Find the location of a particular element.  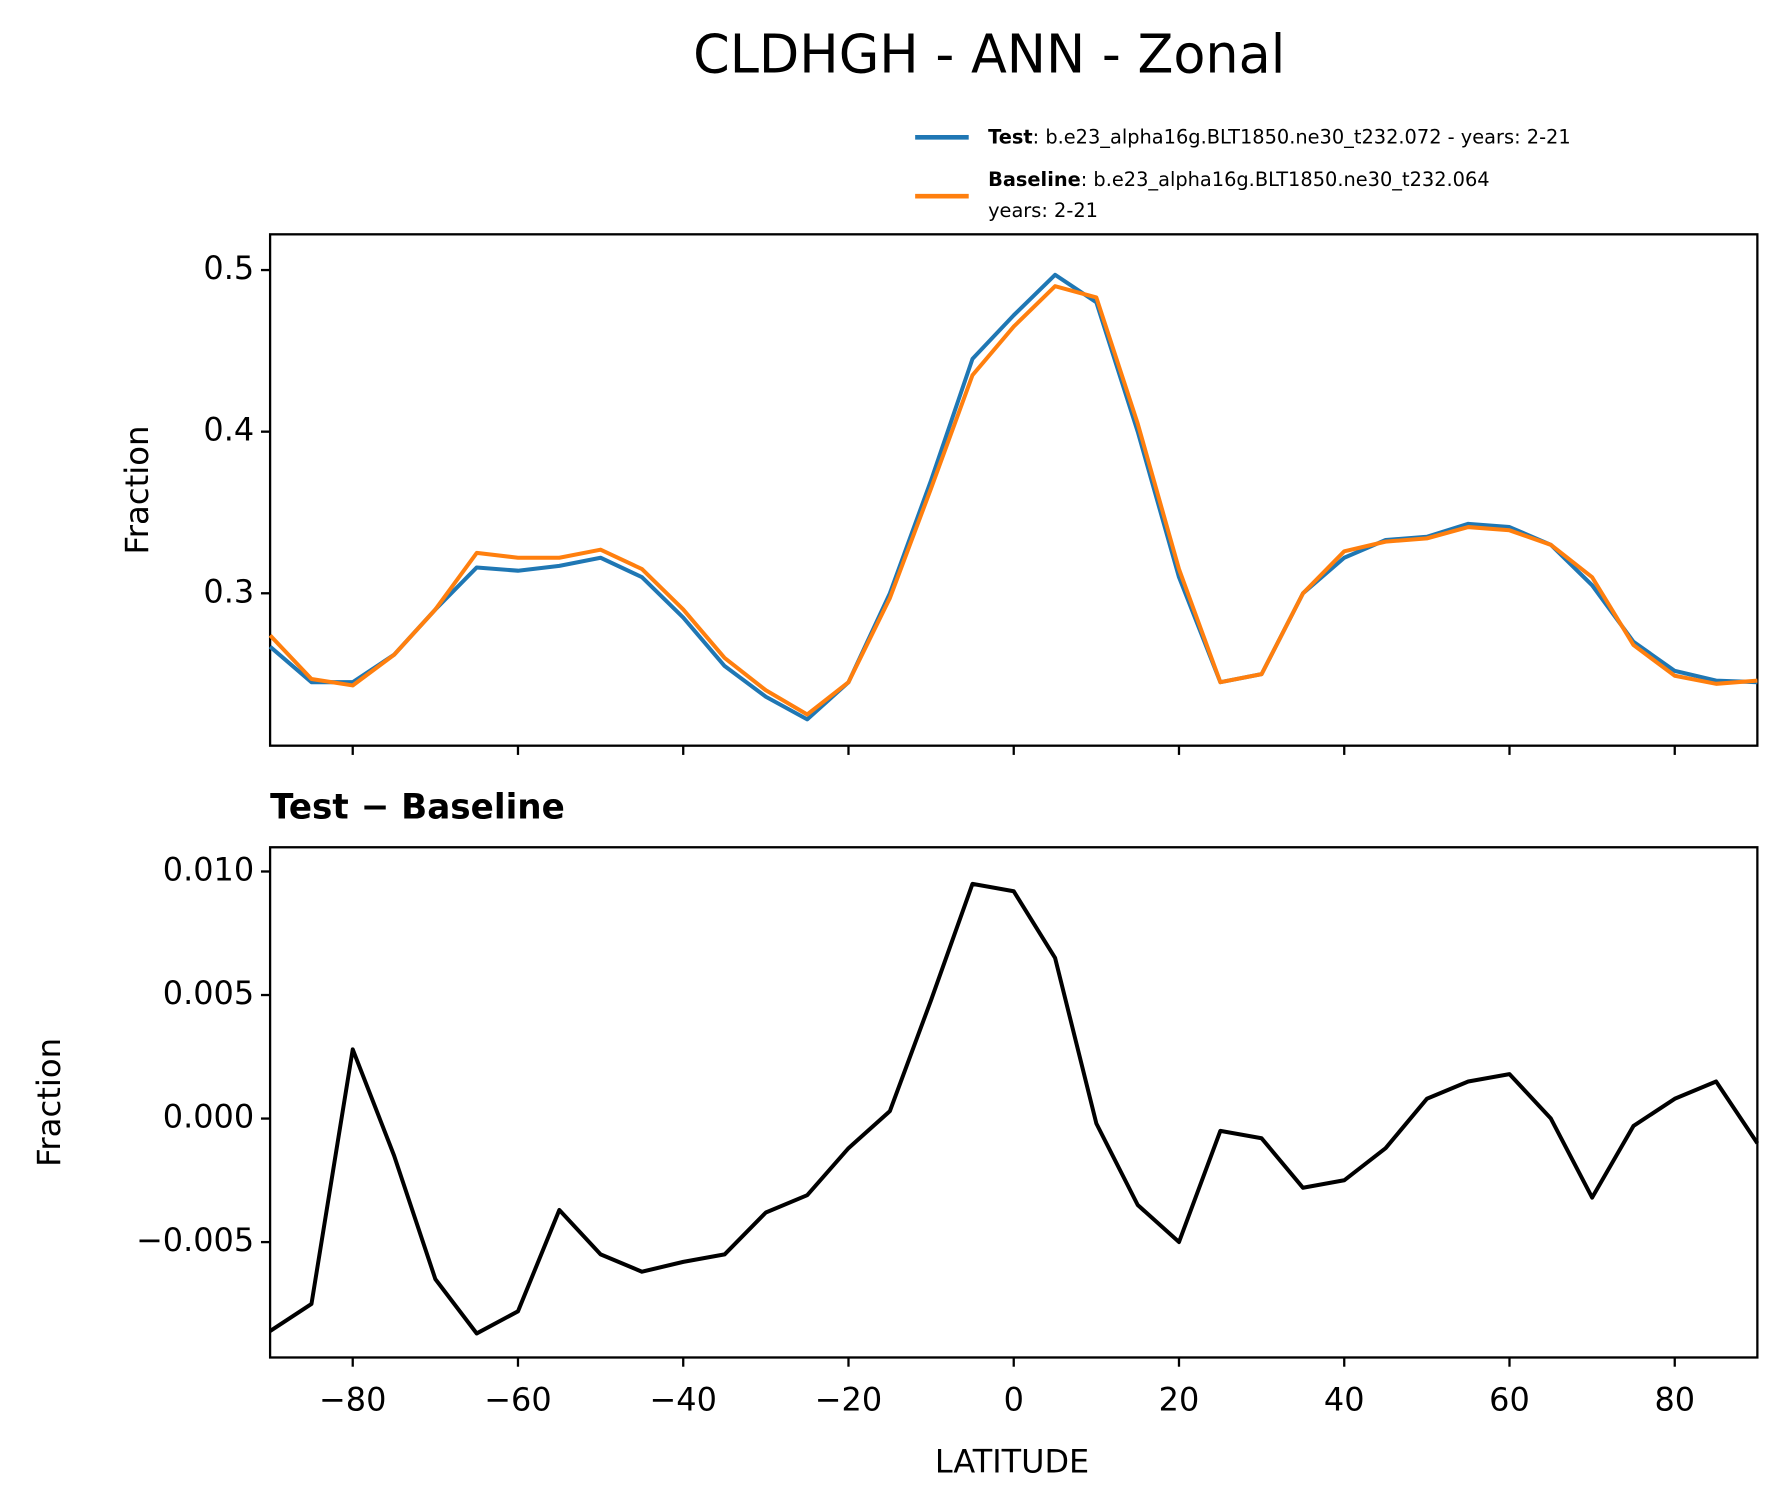

legend-description: years: 2-21 is located at coordinates (1043, 210).